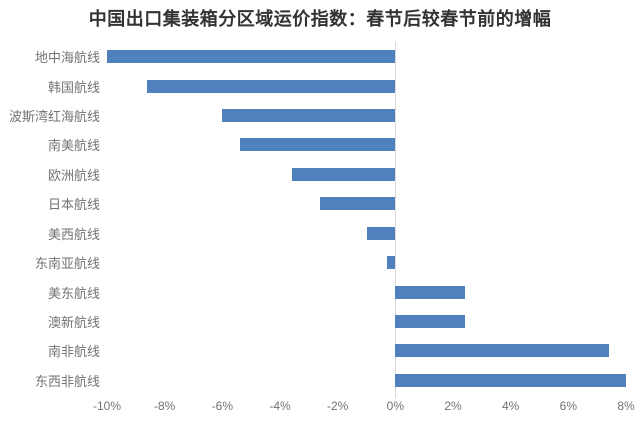  Describe the element at coordinates (73, 352) in the screenshot. I see `category-label: 南非航线` at that location.